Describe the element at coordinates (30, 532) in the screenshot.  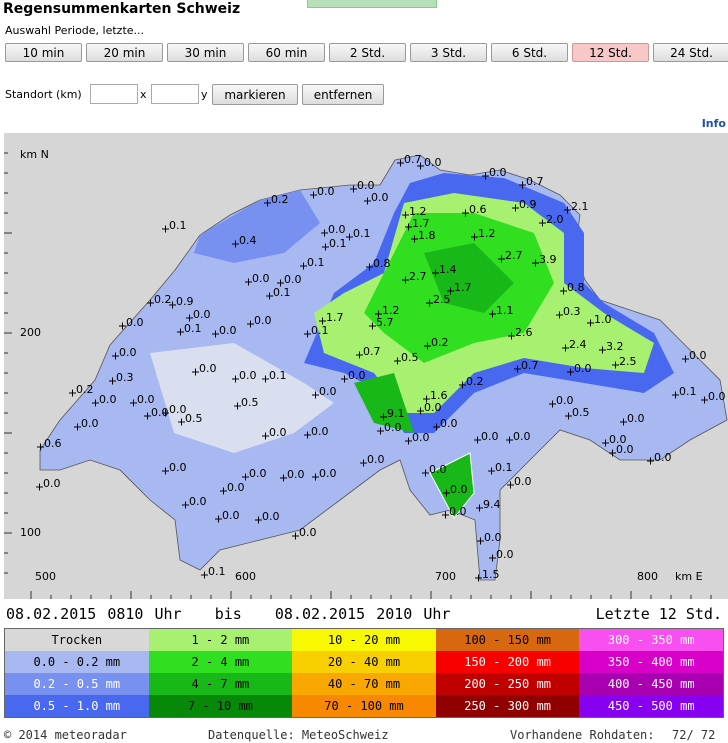
I see `y-label: 100` at that location.